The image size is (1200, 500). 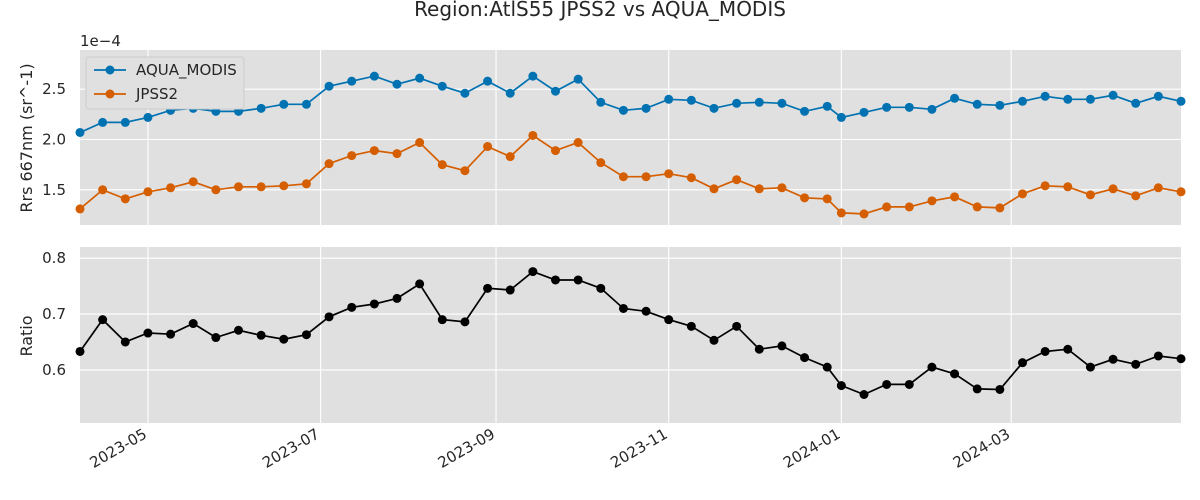 I want to click on bottom-y-tick-label: 0.6, so click(x=54, y=370).